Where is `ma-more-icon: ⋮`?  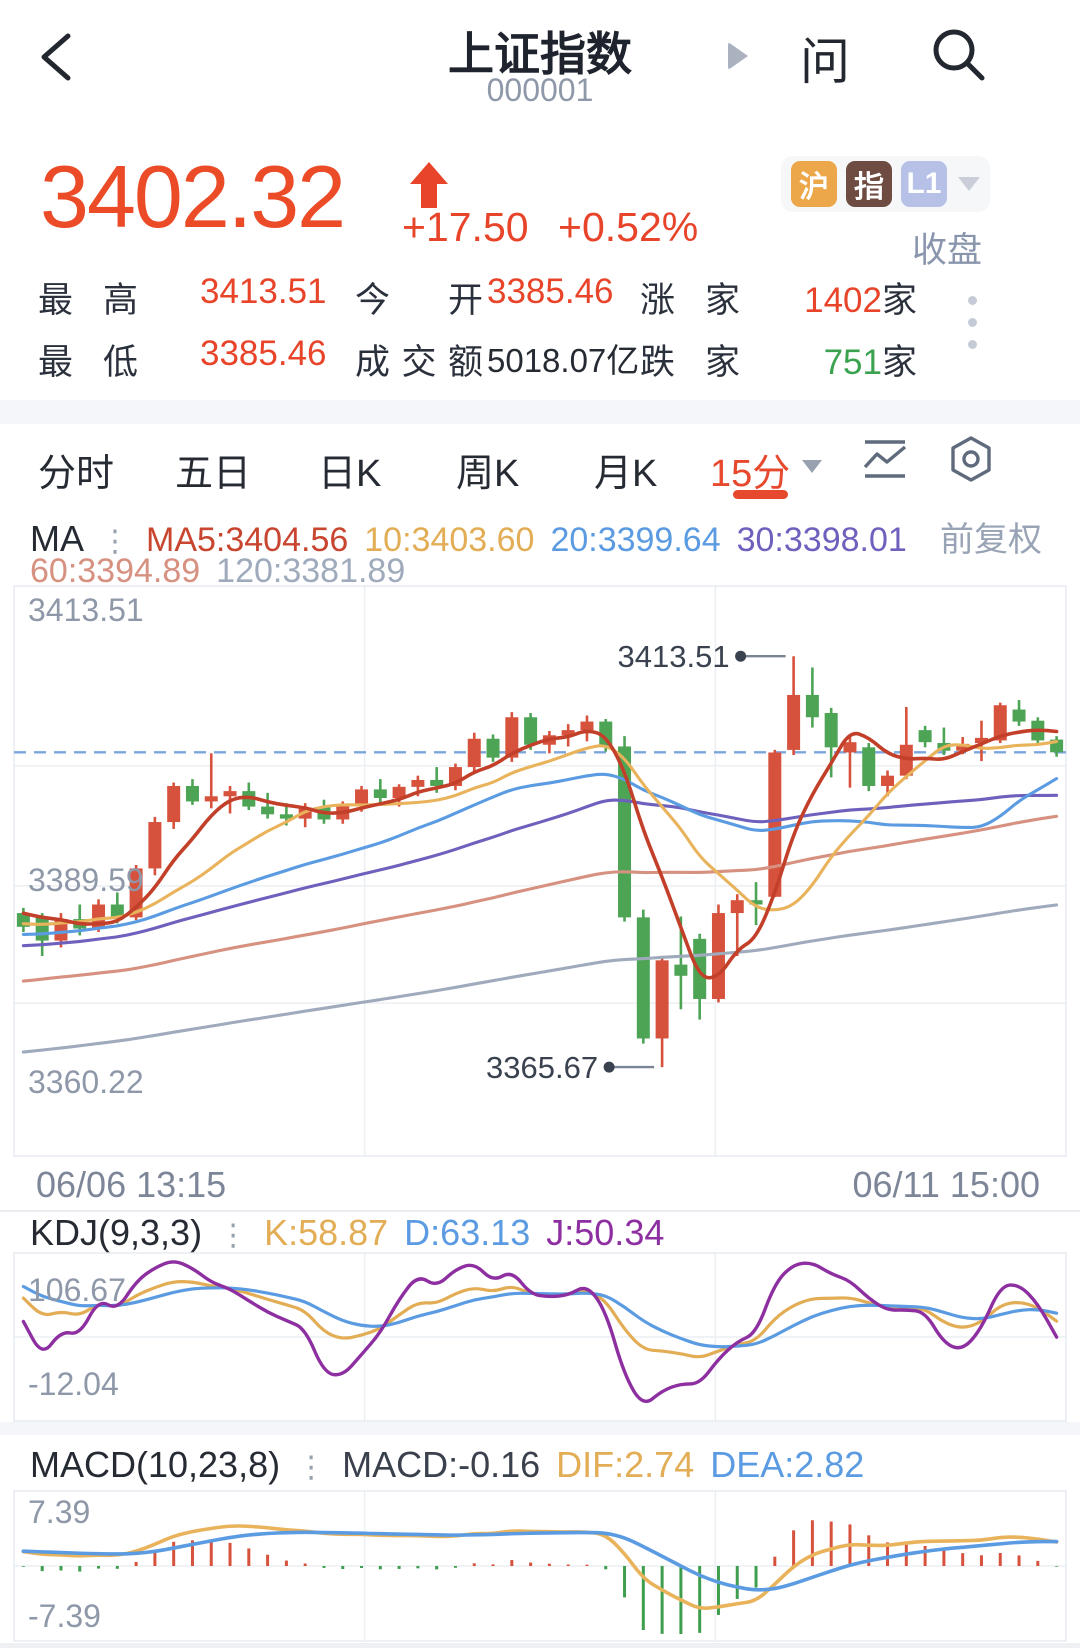
ma-more-icon: ⋮ is located at coordinates (115, 541).